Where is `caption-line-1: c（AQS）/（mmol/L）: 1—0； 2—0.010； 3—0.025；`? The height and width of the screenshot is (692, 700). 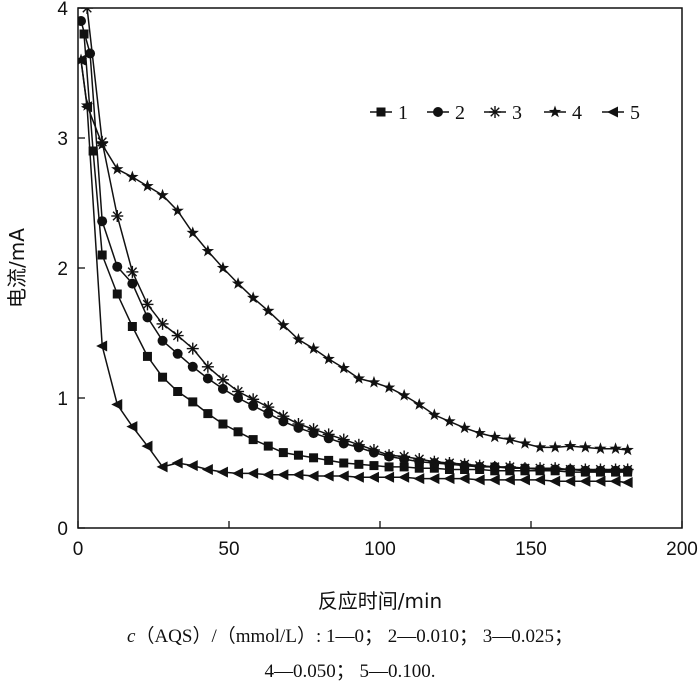
caption-line-1: c（AQS）/（mmol/L）: 1—0； 2—0.010； 3—0.025； is located at coordinates (350, 637).